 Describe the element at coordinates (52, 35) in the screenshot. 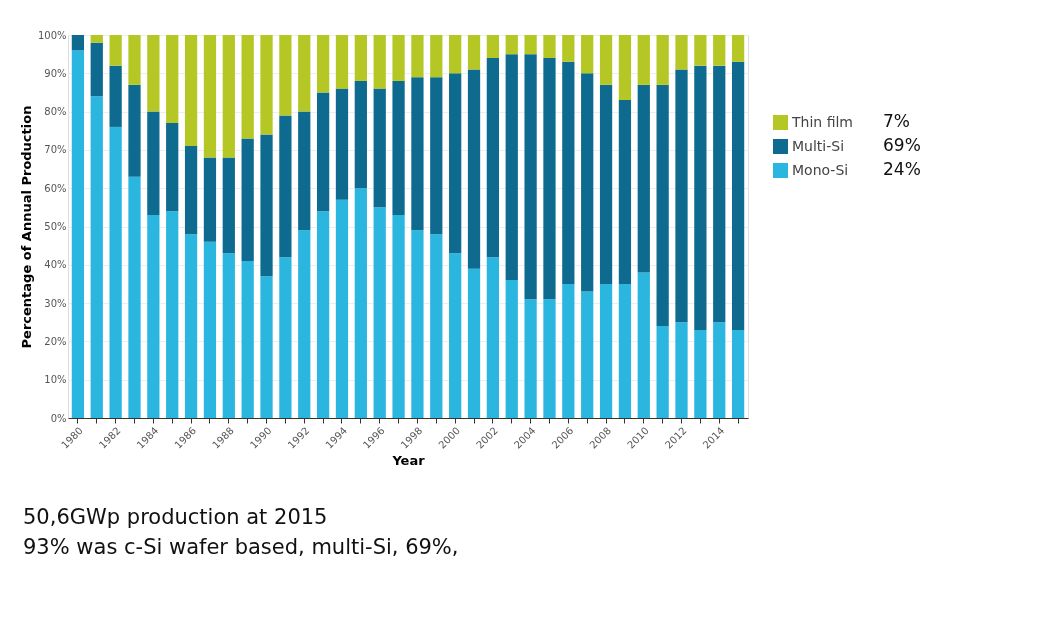

I see `y-tick-label: 100%` at that location.